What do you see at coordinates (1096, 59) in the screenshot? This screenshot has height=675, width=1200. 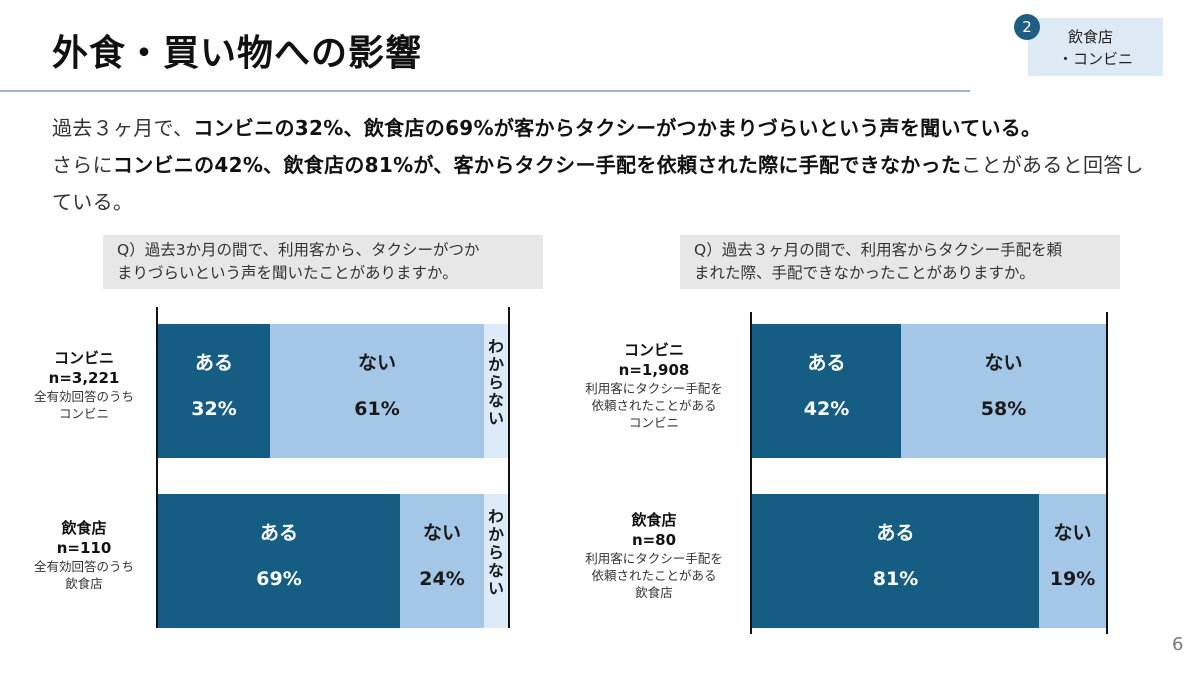 I see `section-tag-line2: ・コンビニ` at bounding box center [1096, 59].